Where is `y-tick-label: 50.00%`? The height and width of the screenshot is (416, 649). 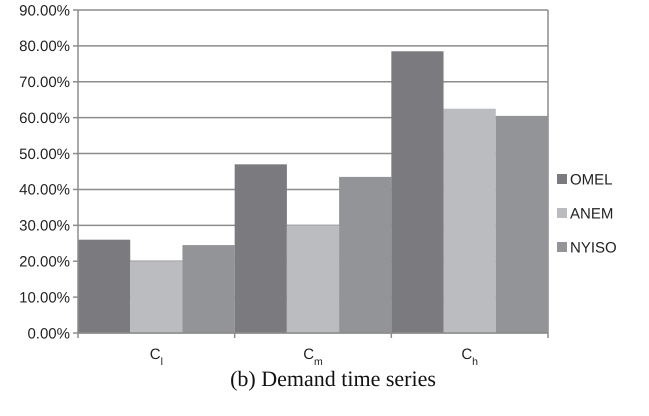
y-tick-label: 50.00% is located at coordinates (44, 154).